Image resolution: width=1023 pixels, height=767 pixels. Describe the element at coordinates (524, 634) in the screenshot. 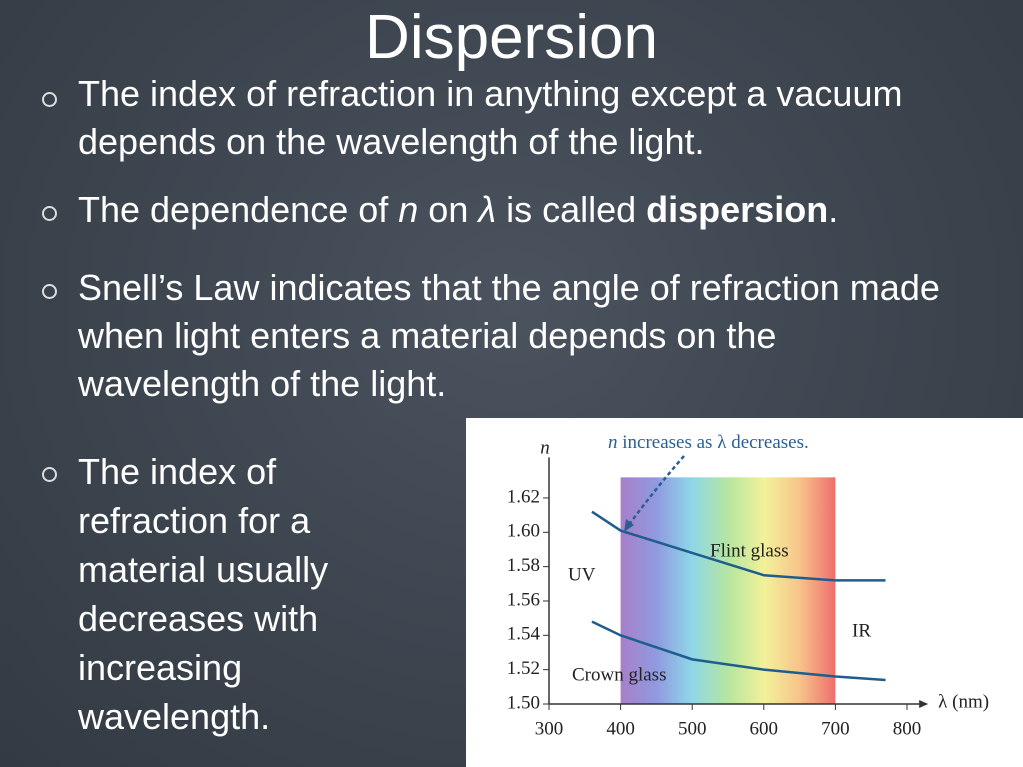

I see `y-tick-label: 1.54` at that location.